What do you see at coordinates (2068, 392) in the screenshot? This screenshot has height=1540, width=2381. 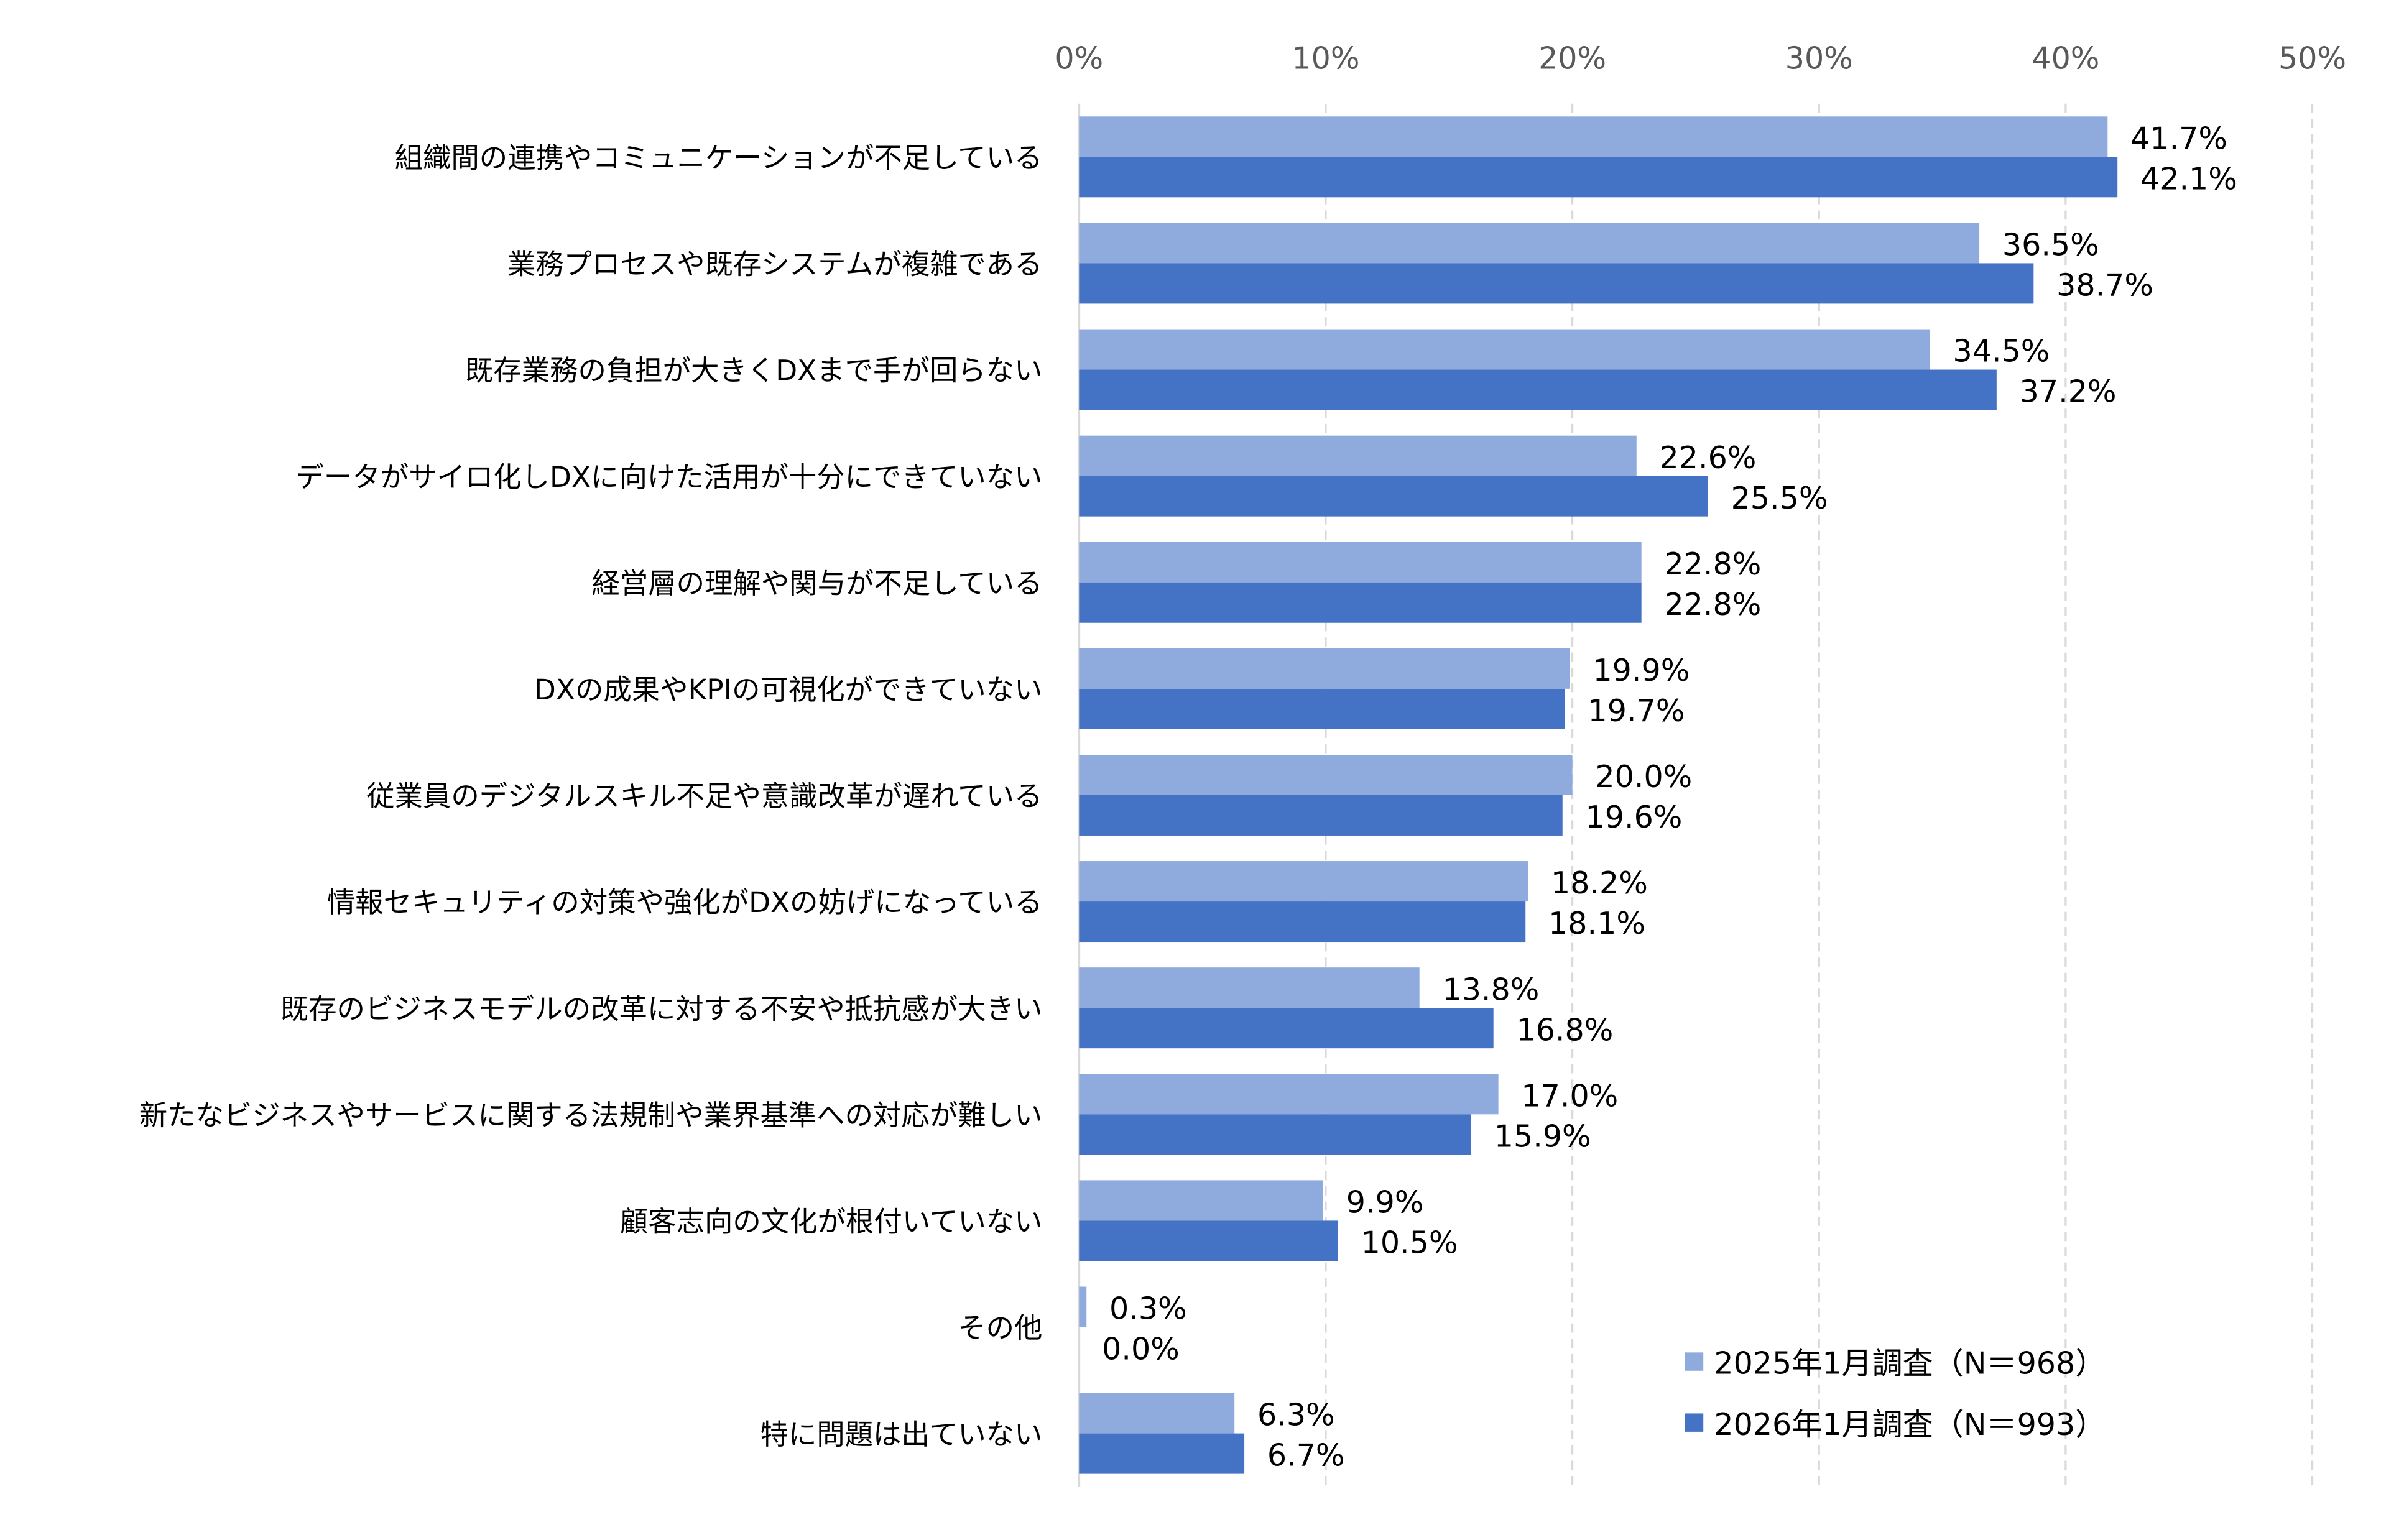 I see `data-label: 37.2%` at bounding box center [2068, 392].